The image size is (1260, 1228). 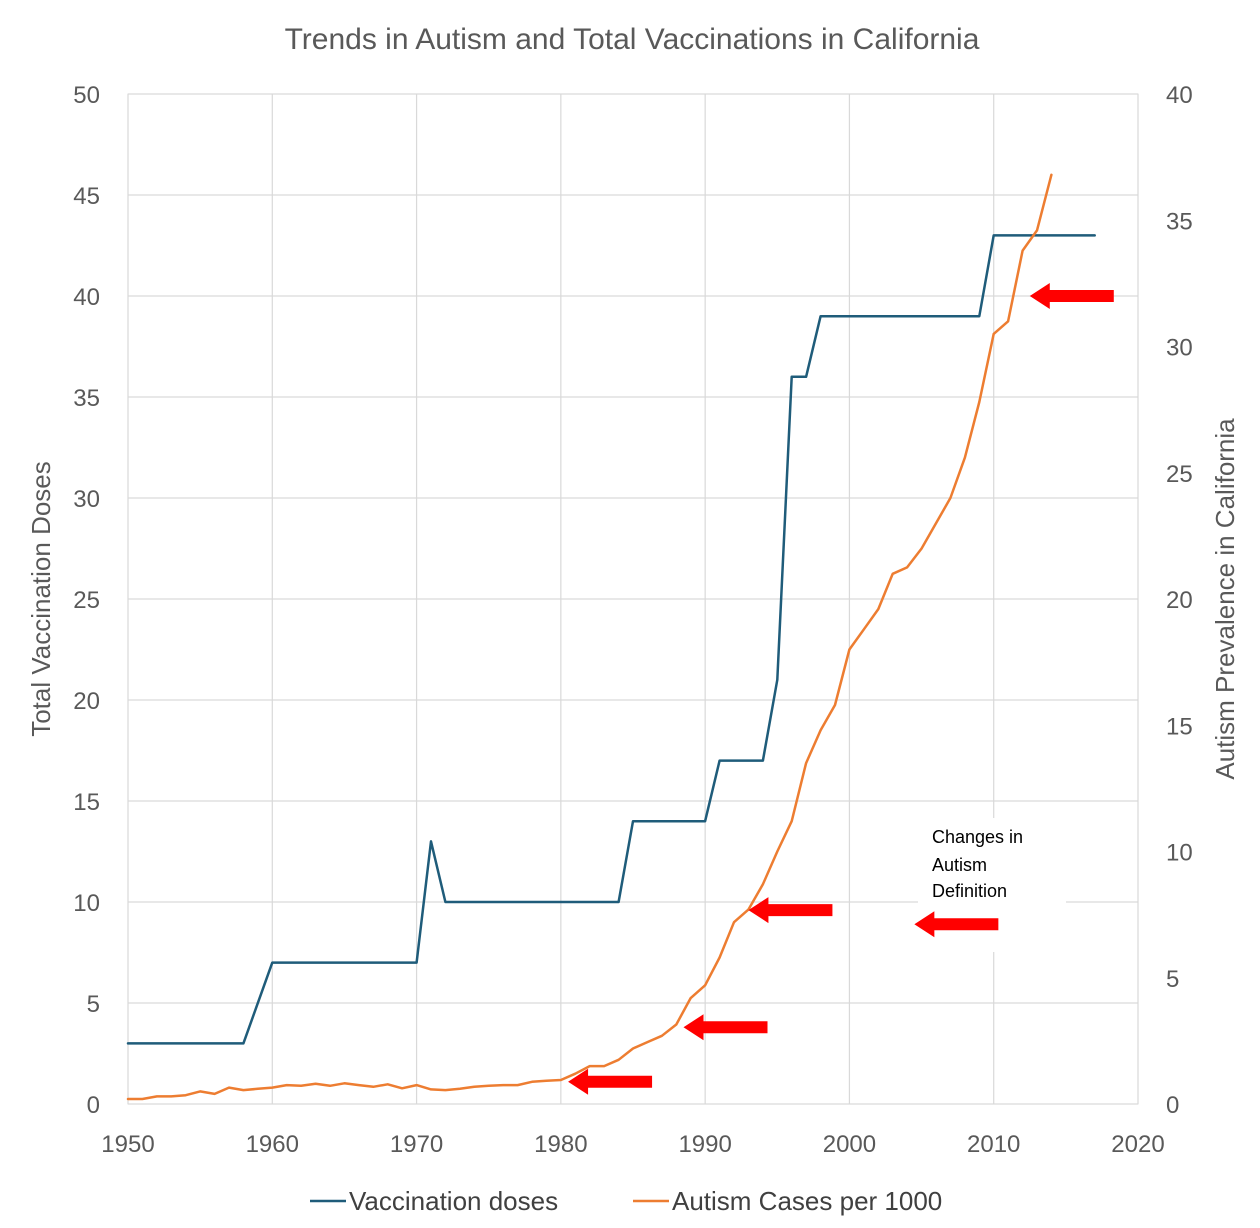 What do you see at coordinates (272, 1144) in the screenshot?
I see `x-tick-label: 1960` at bounding box center [272, 1144].